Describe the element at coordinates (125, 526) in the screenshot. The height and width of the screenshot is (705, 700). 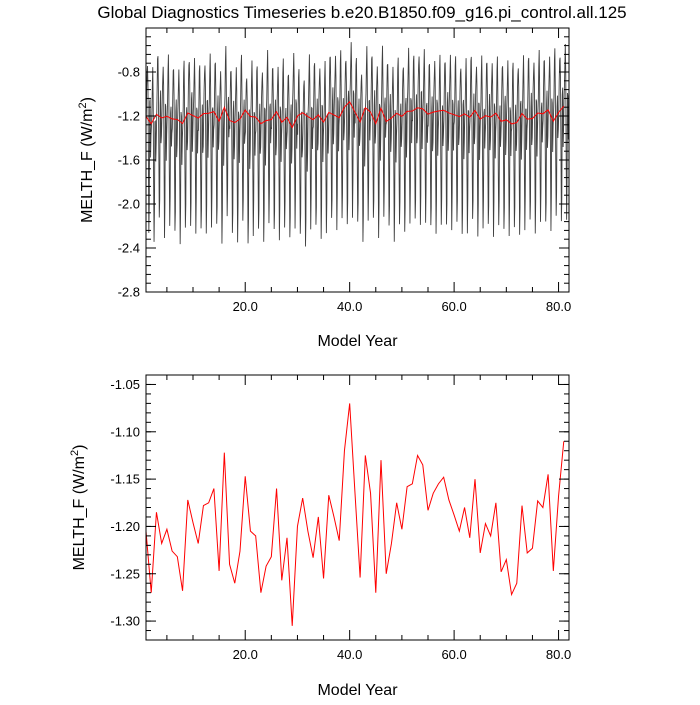
I see `y-tick-label: -1.20` at that location.